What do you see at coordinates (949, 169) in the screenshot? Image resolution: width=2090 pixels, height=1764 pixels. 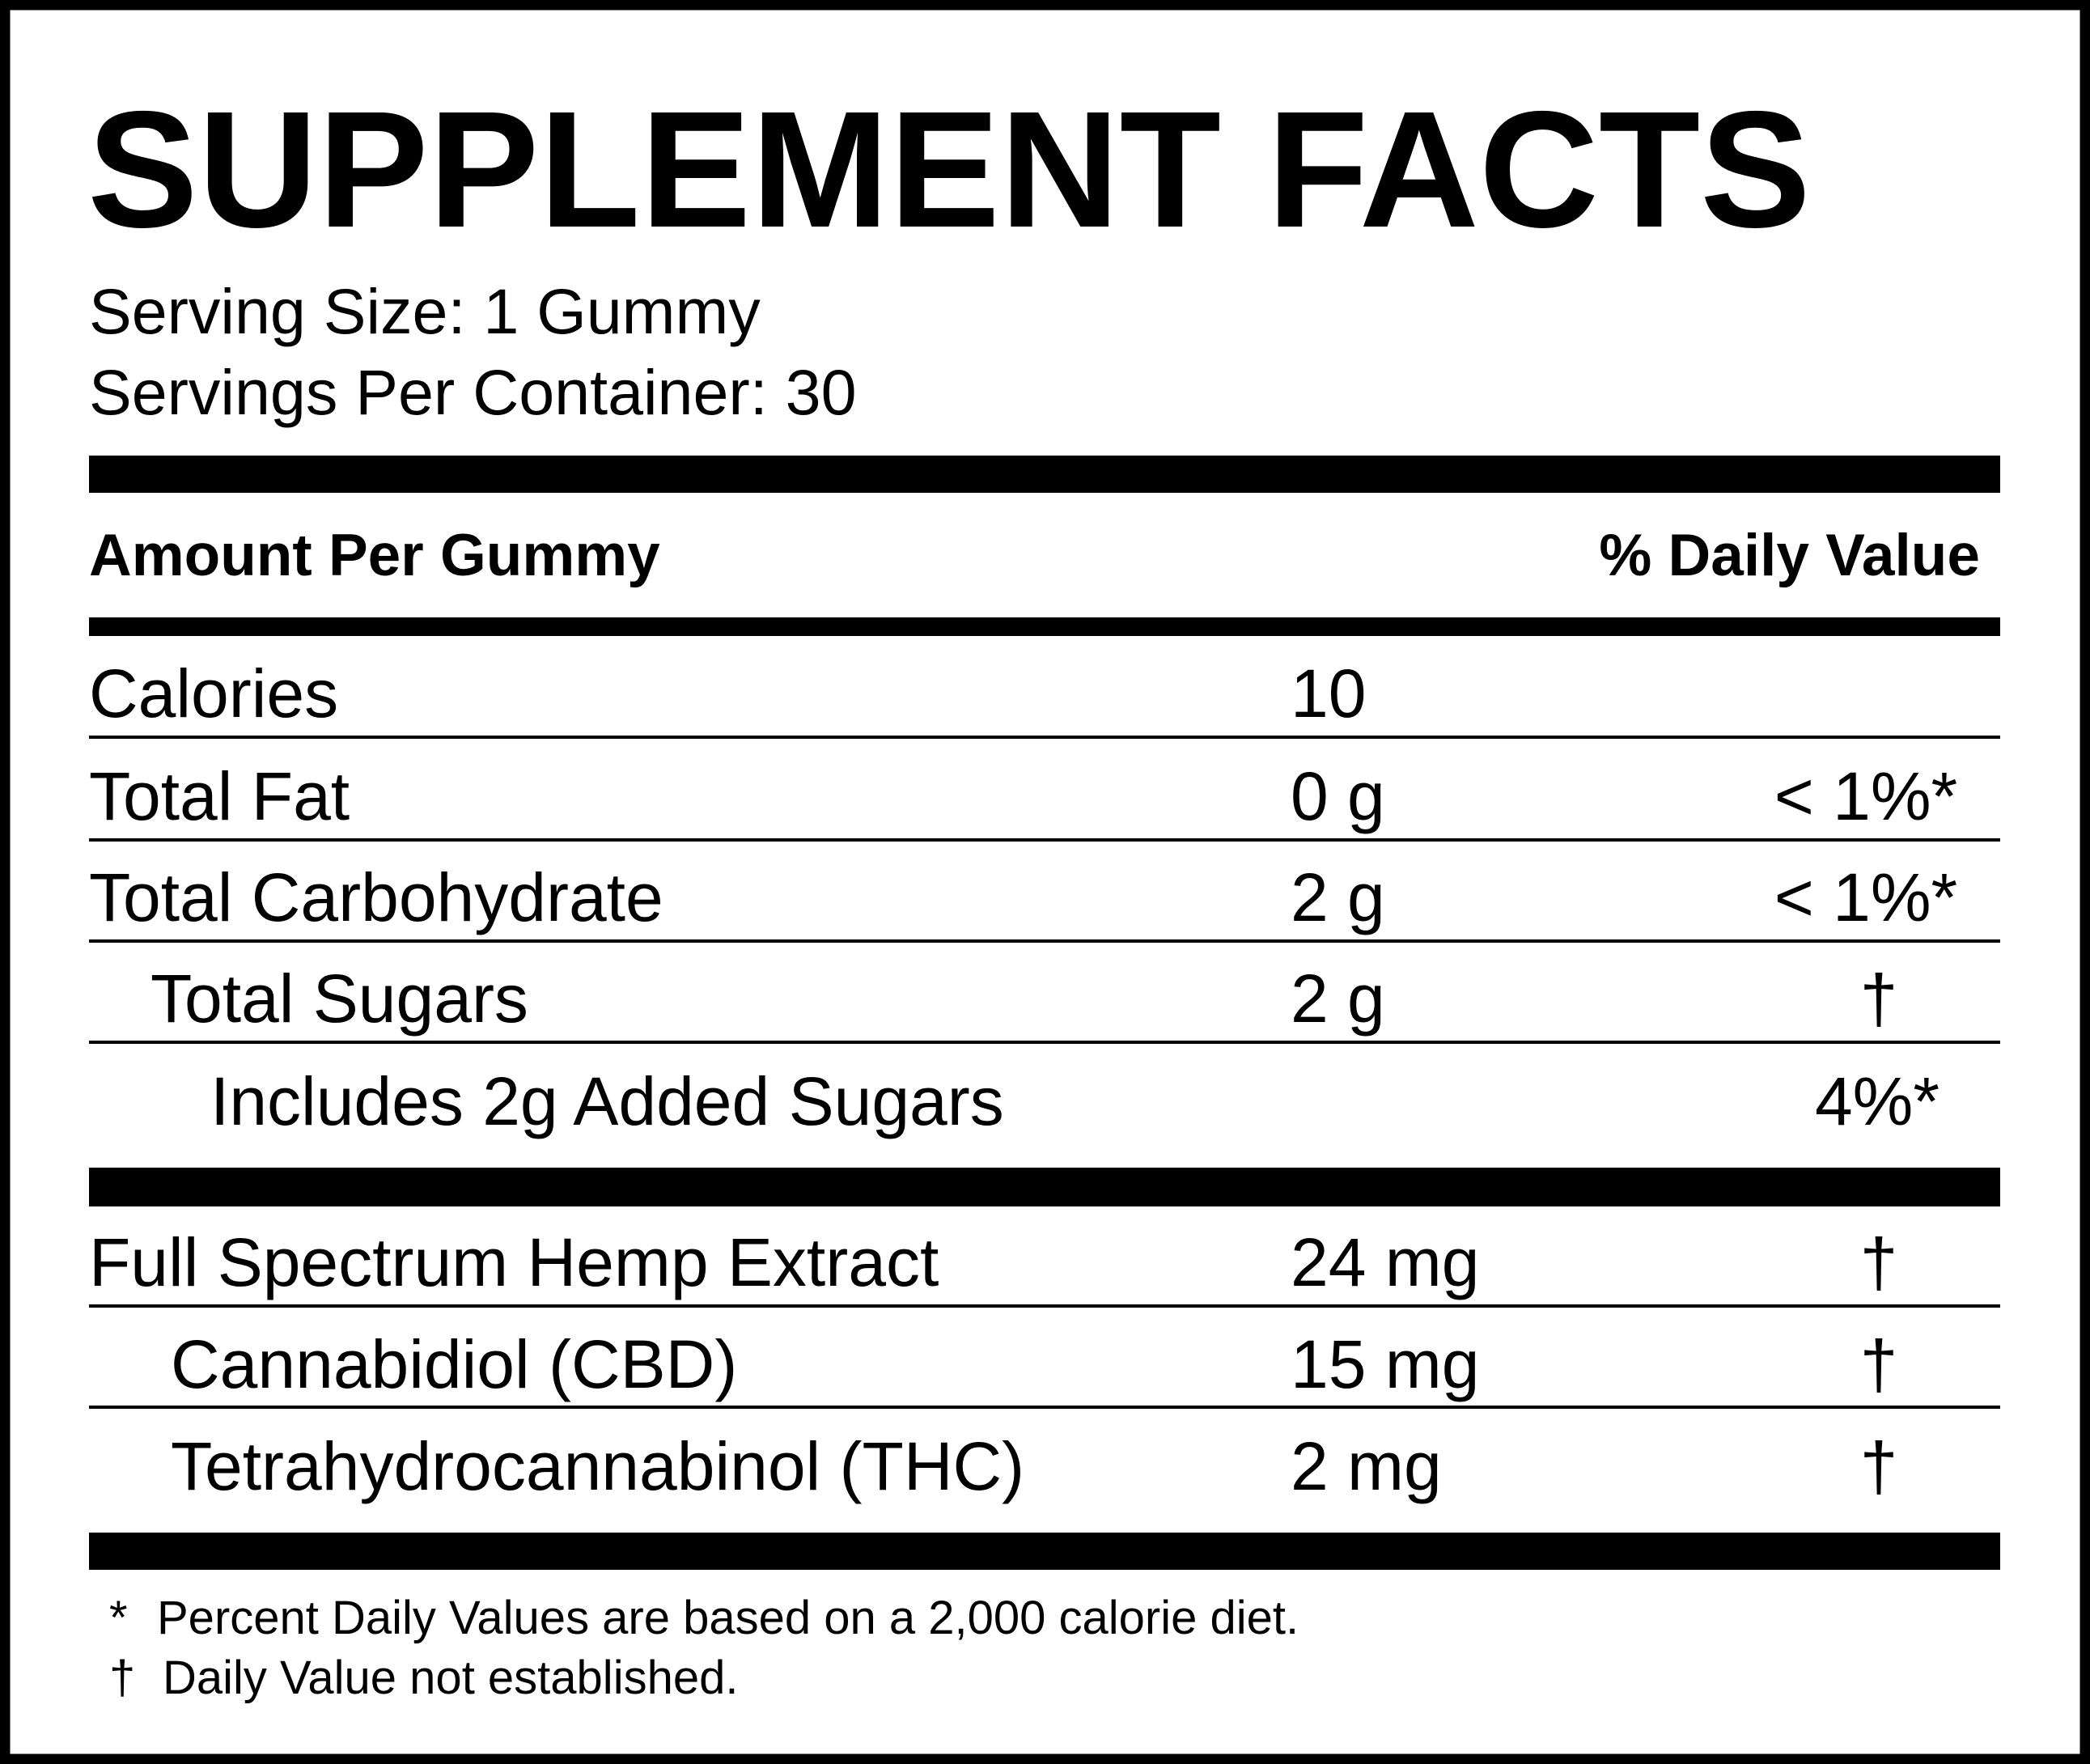 I see `title: SUPPLEMENT FACTS` at bounding box center [949, 169].